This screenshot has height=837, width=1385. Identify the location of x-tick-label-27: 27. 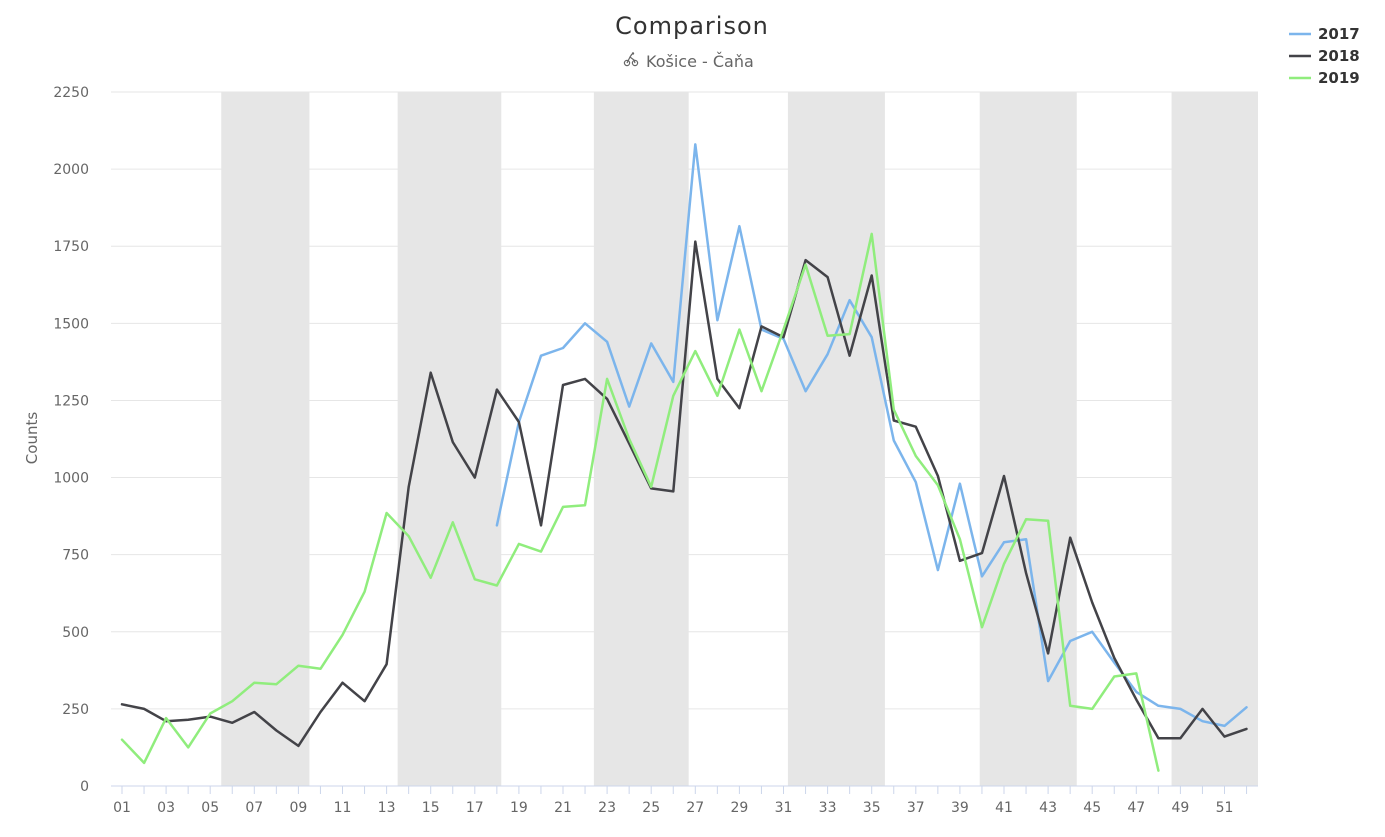
(695, 808).